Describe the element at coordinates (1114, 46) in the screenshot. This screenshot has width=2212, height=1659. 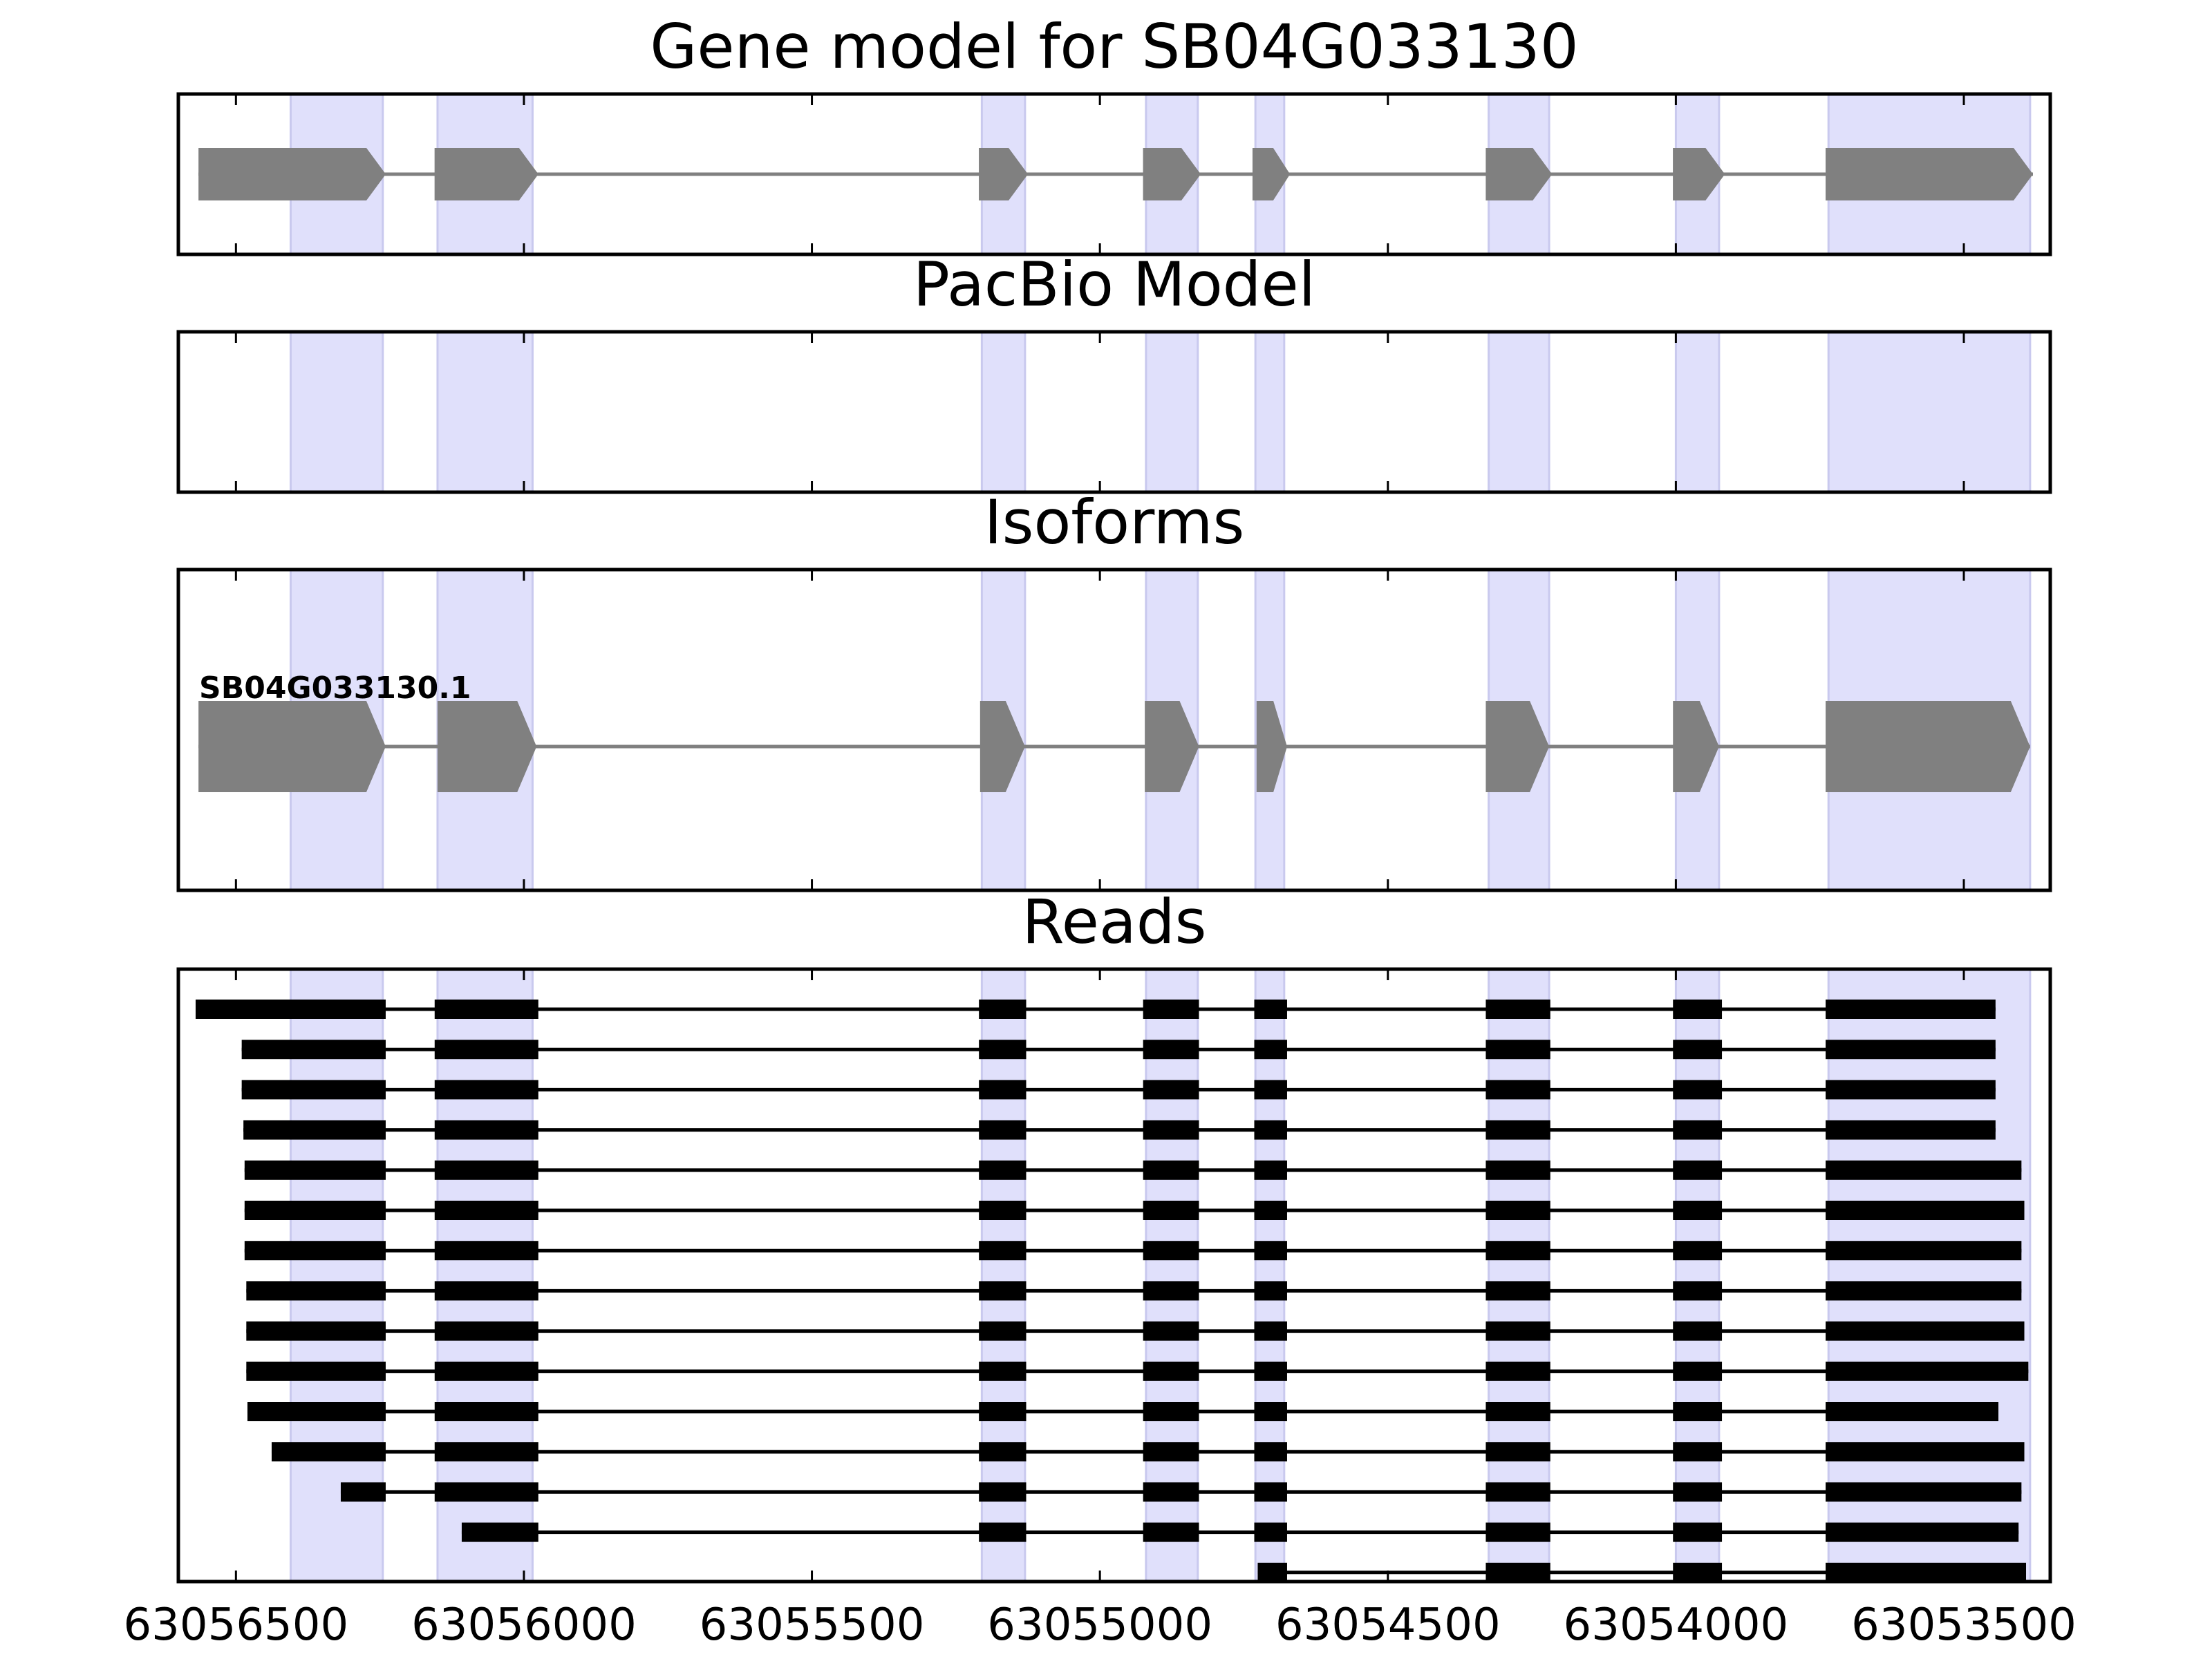
I see `panel-title-gene-model: Gene model for SB04G033130` at that location.